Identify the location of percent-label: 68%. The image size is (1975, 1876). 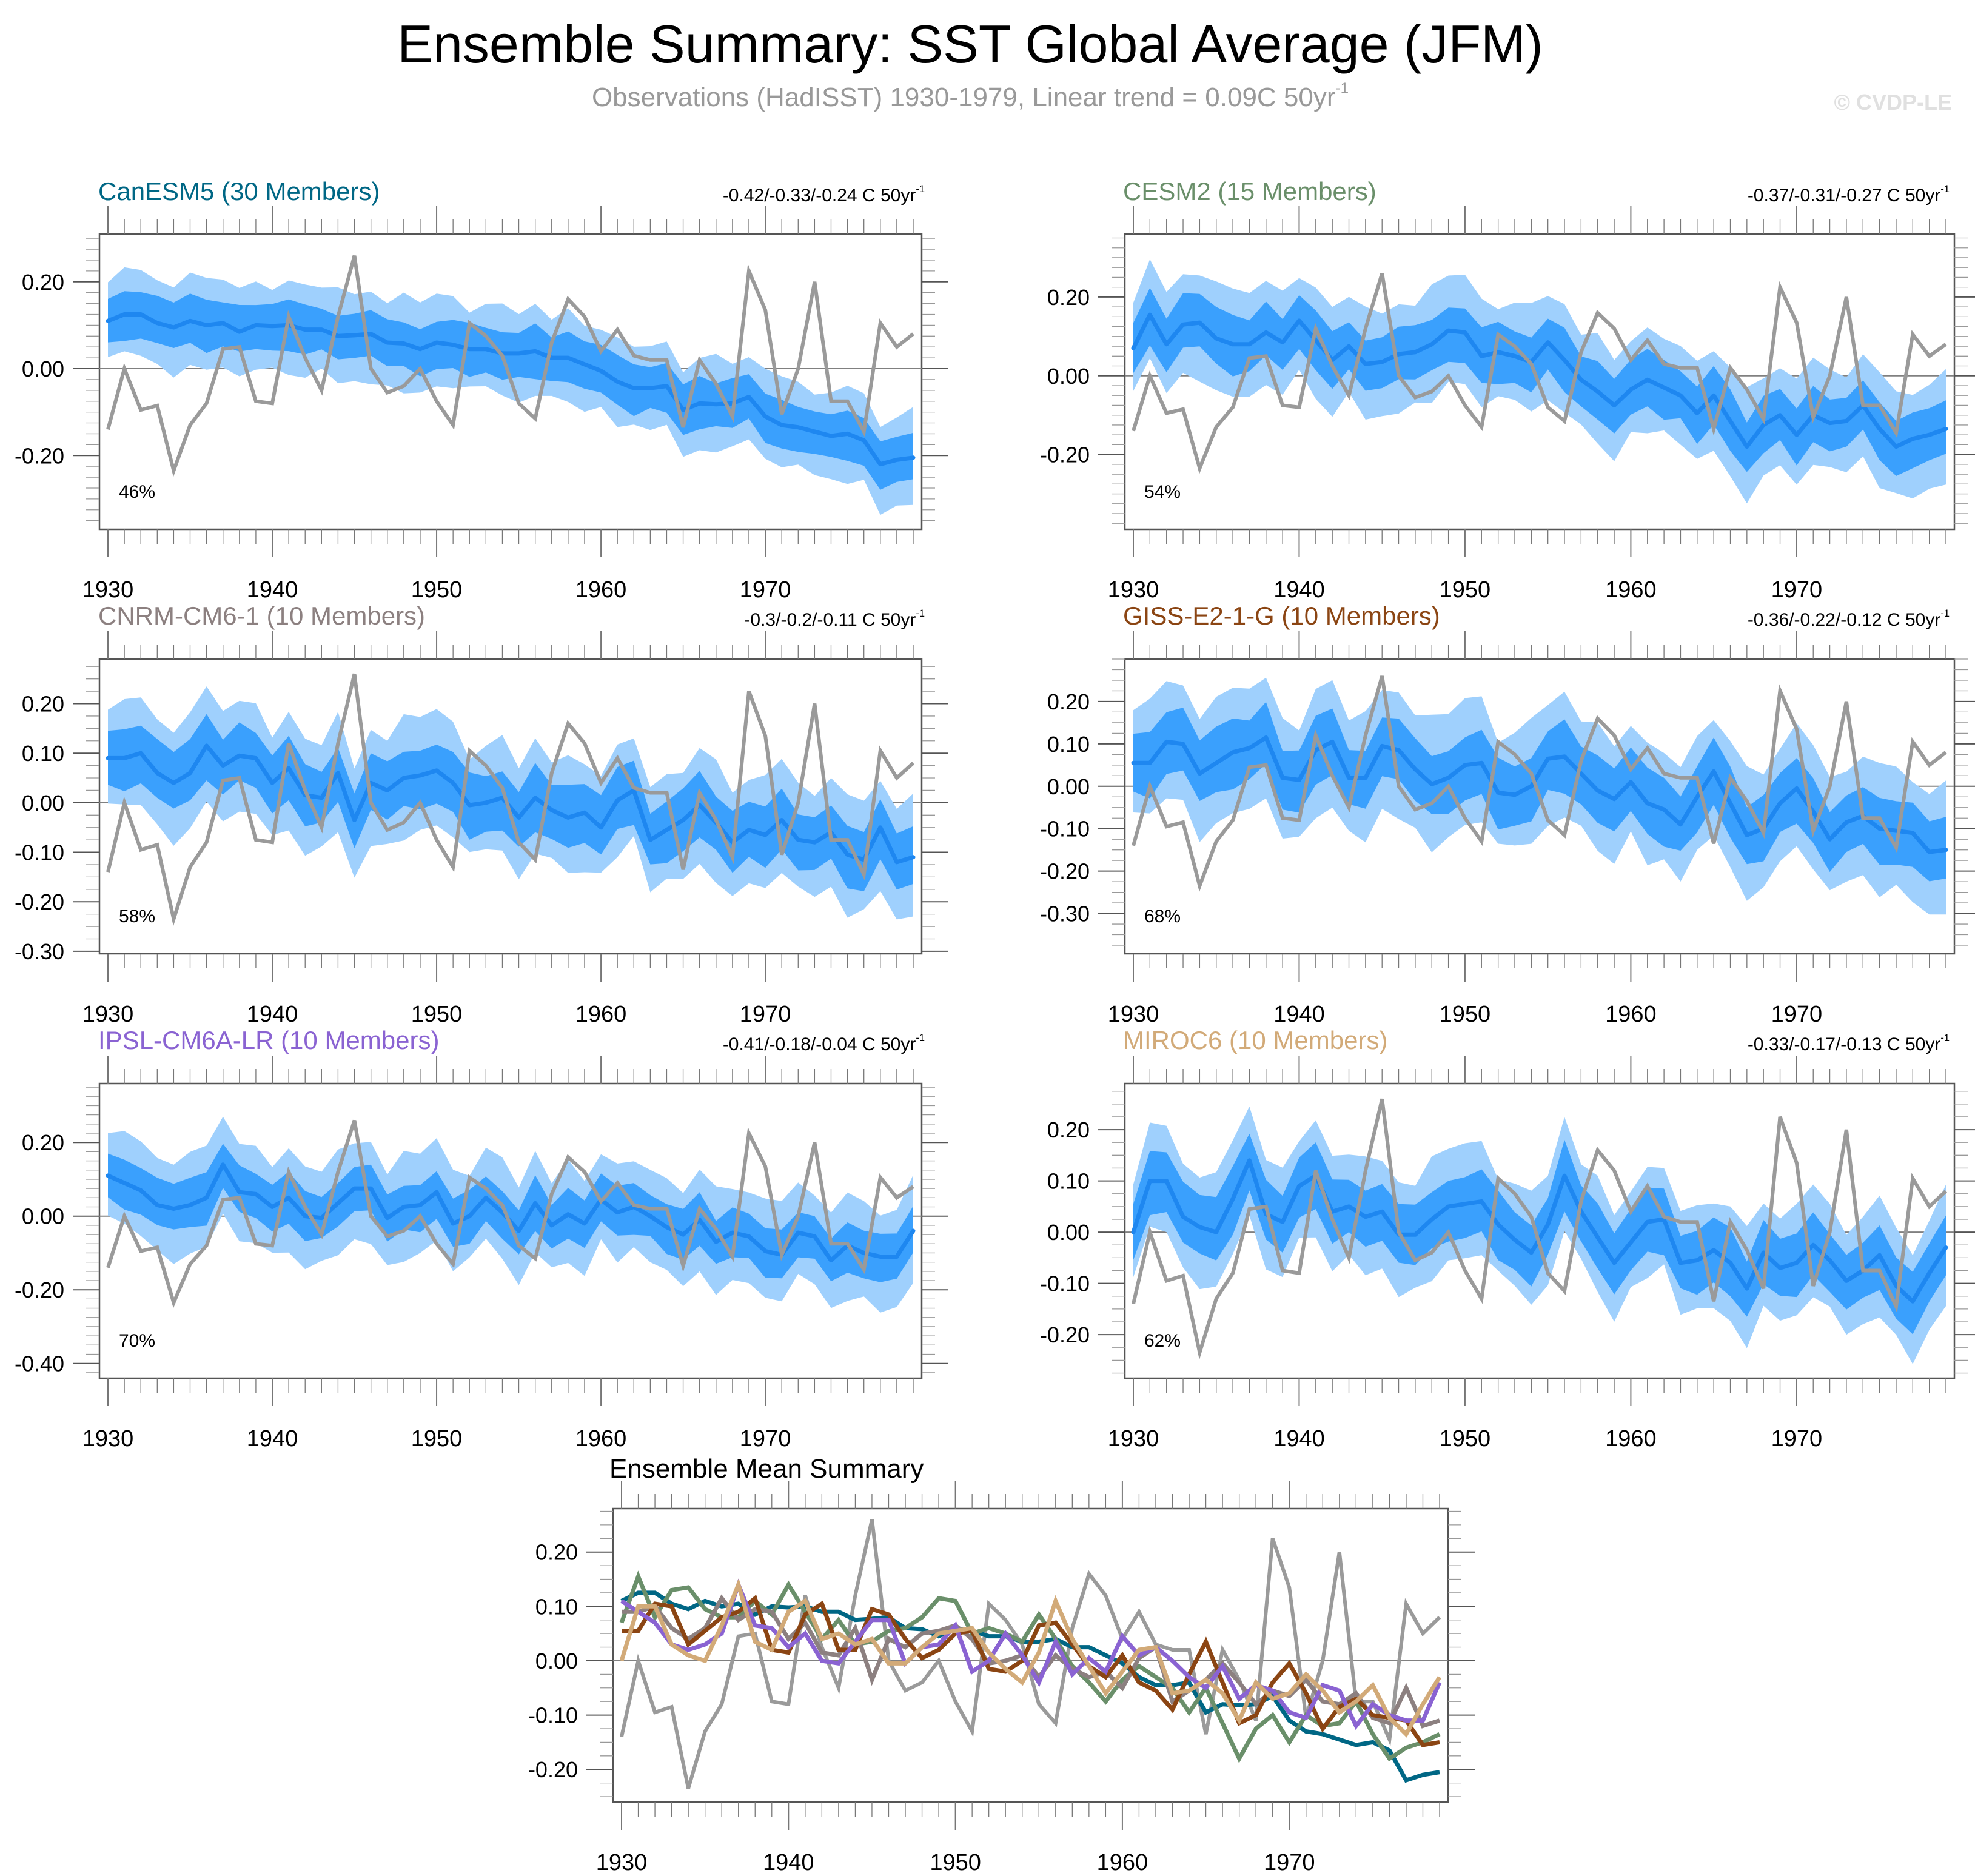
(1162, 916).